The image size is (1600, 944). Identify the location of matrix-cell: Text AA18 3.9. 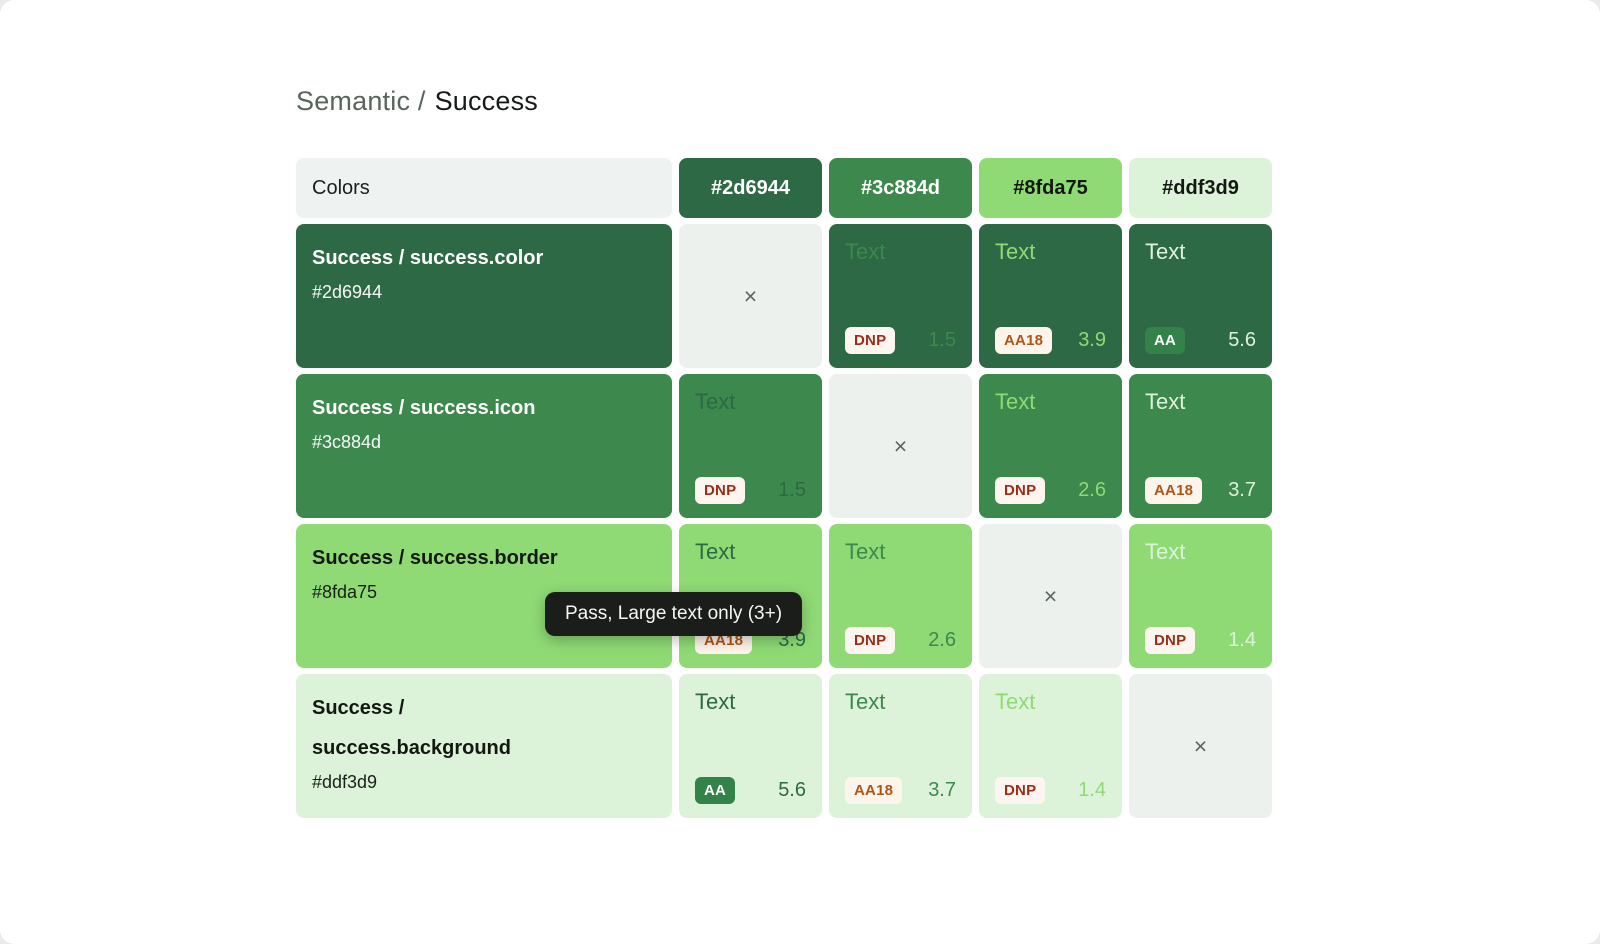
(1050, 296).